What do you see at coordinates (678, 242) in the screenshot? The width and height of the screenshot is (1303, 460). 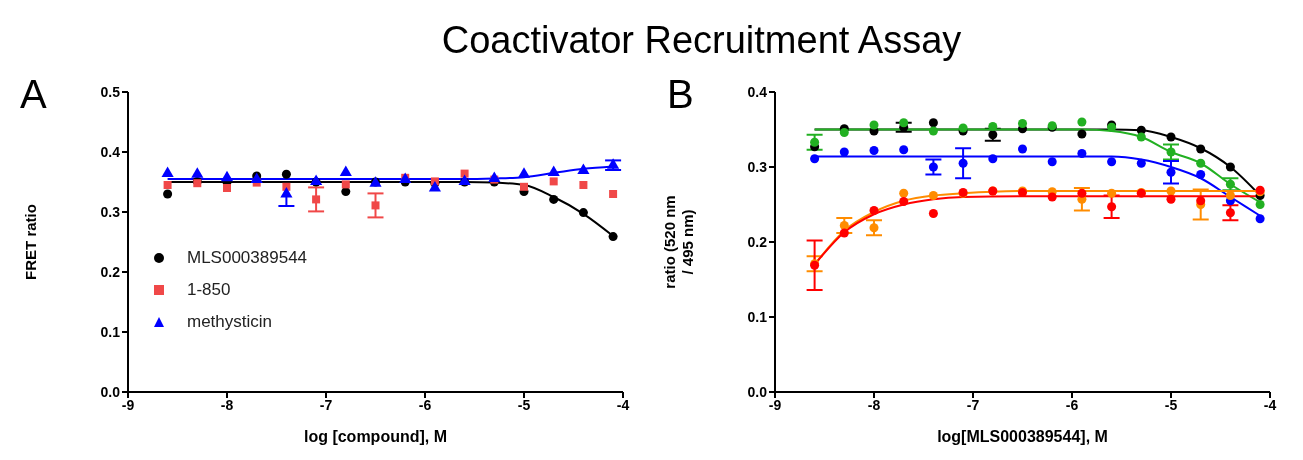 I see `y-axis-title: ratio (520 nm / 495 nm)` at bounding box center [678, 242].